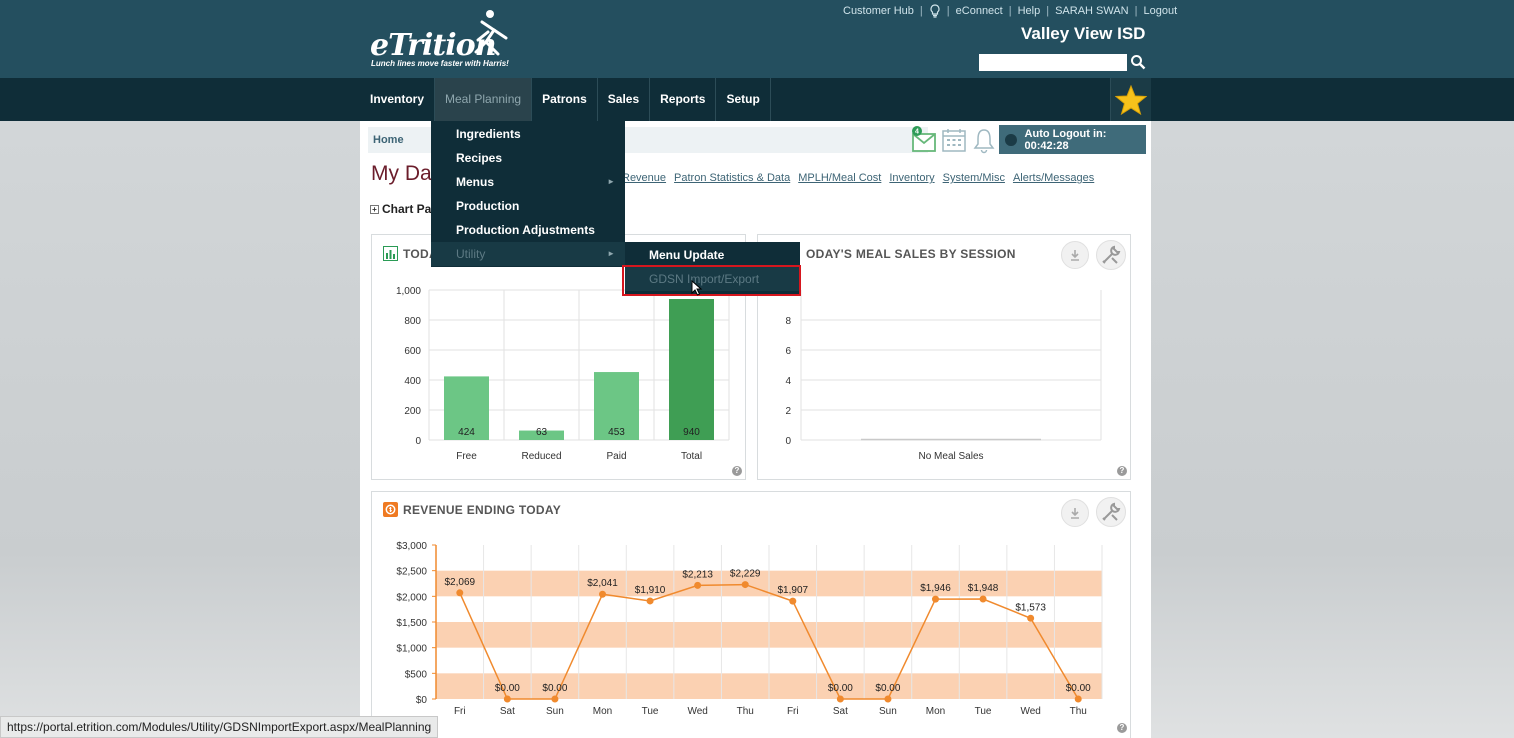 The height and width of the screenshot is (738, 1514). I want to click on menu-item-utility: Utility ►, so click(528, 254).